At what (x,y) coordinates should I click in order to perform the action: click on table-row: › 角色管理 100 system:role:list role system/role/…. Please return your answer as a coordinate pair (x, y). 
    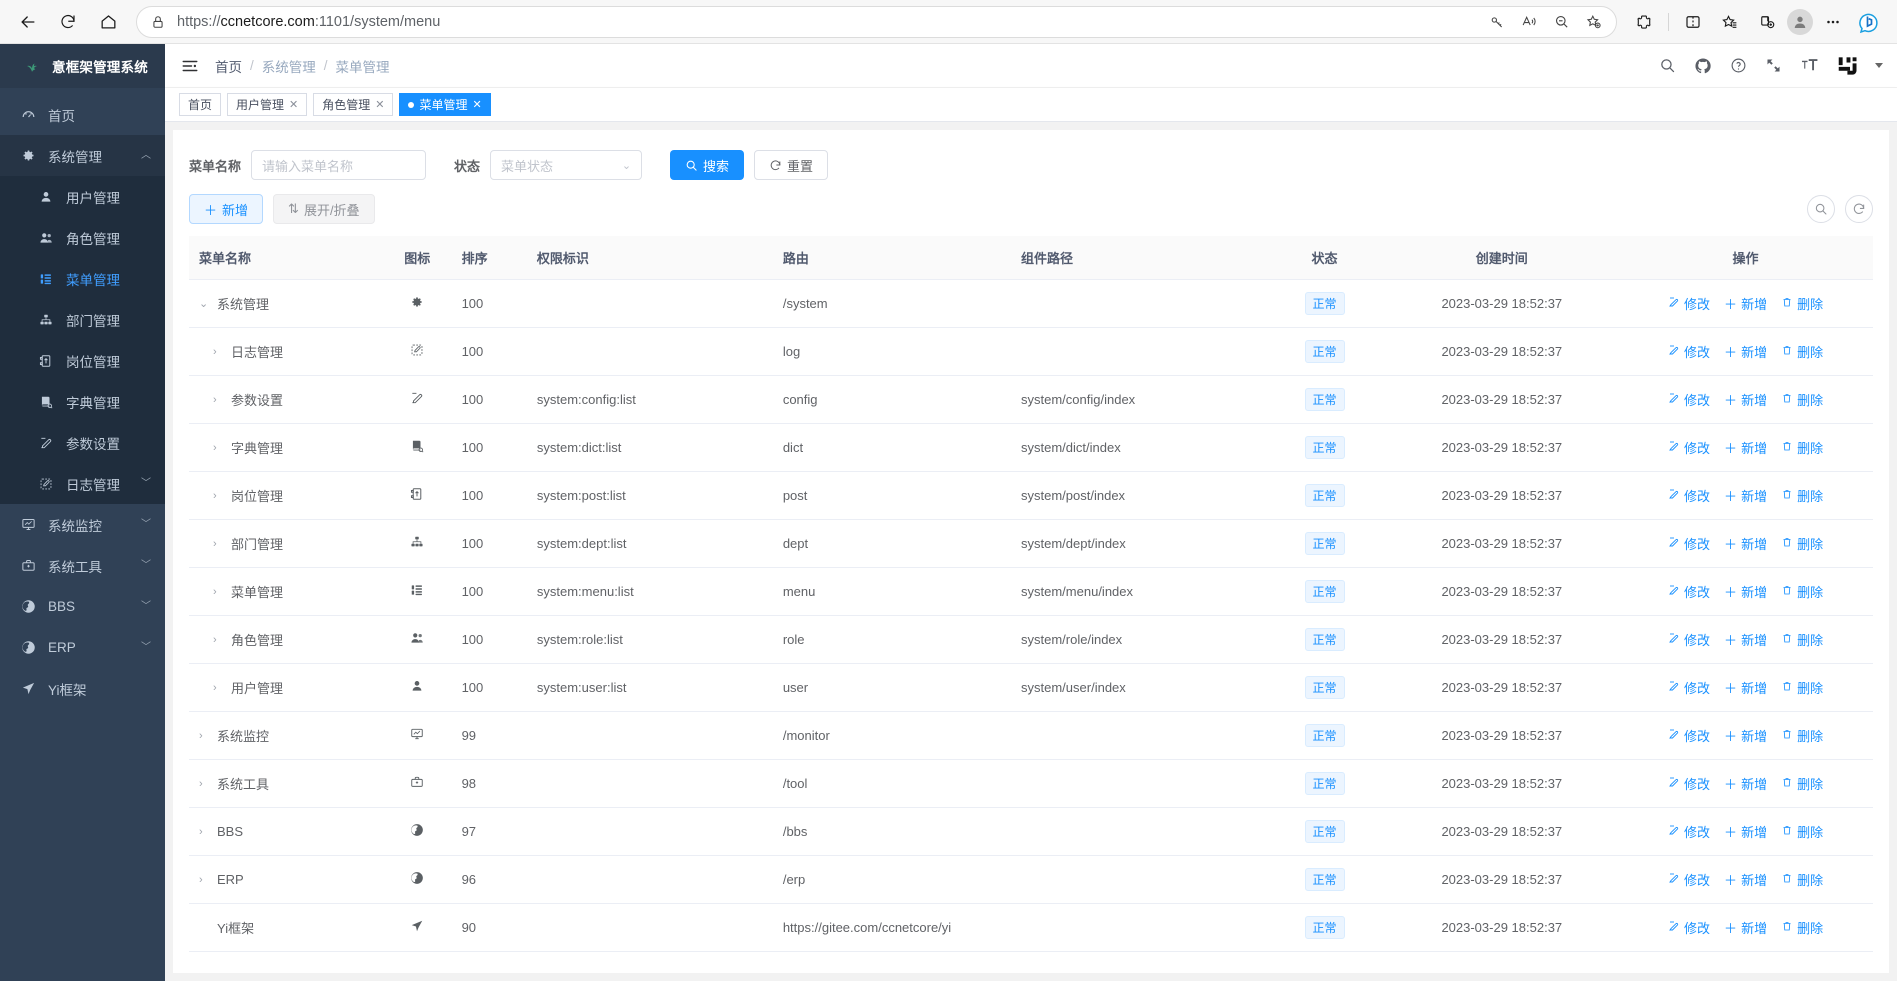
    Looking at the image, I should click on (1031, 639).